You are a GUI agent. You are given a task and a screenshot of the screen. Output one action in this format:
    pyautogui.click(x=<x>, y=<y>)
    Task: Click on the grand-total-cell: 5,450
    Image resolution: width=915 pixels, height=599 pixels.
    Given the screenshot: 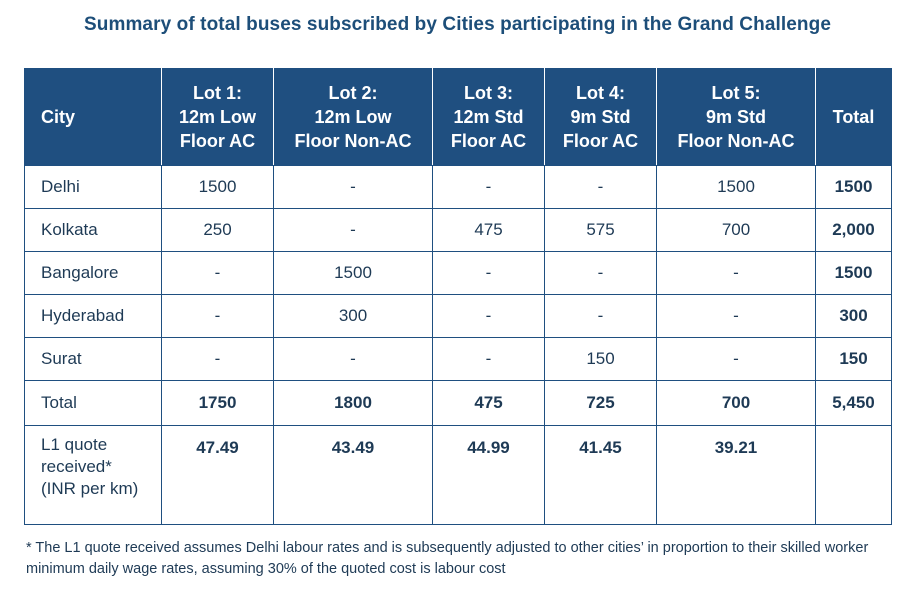 What is the action you would take?
    pyautogui.click(x=853, y=403)
    